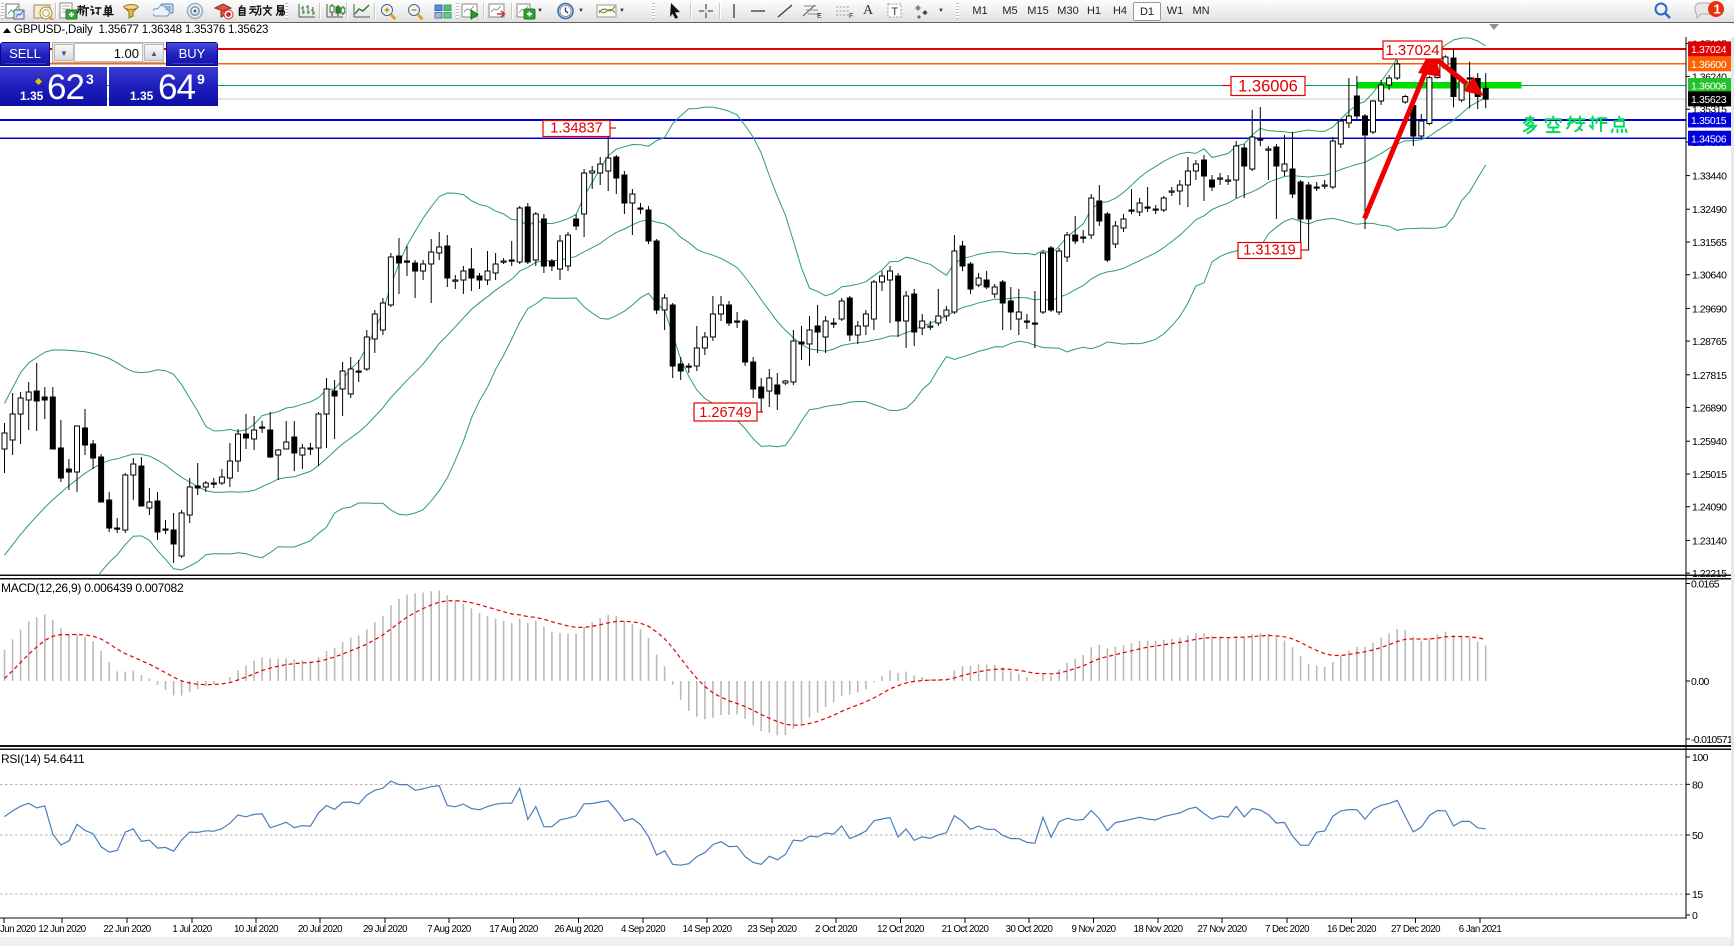  I want to click on svg-text: 30 Oct 2020, so click(1030, 929).